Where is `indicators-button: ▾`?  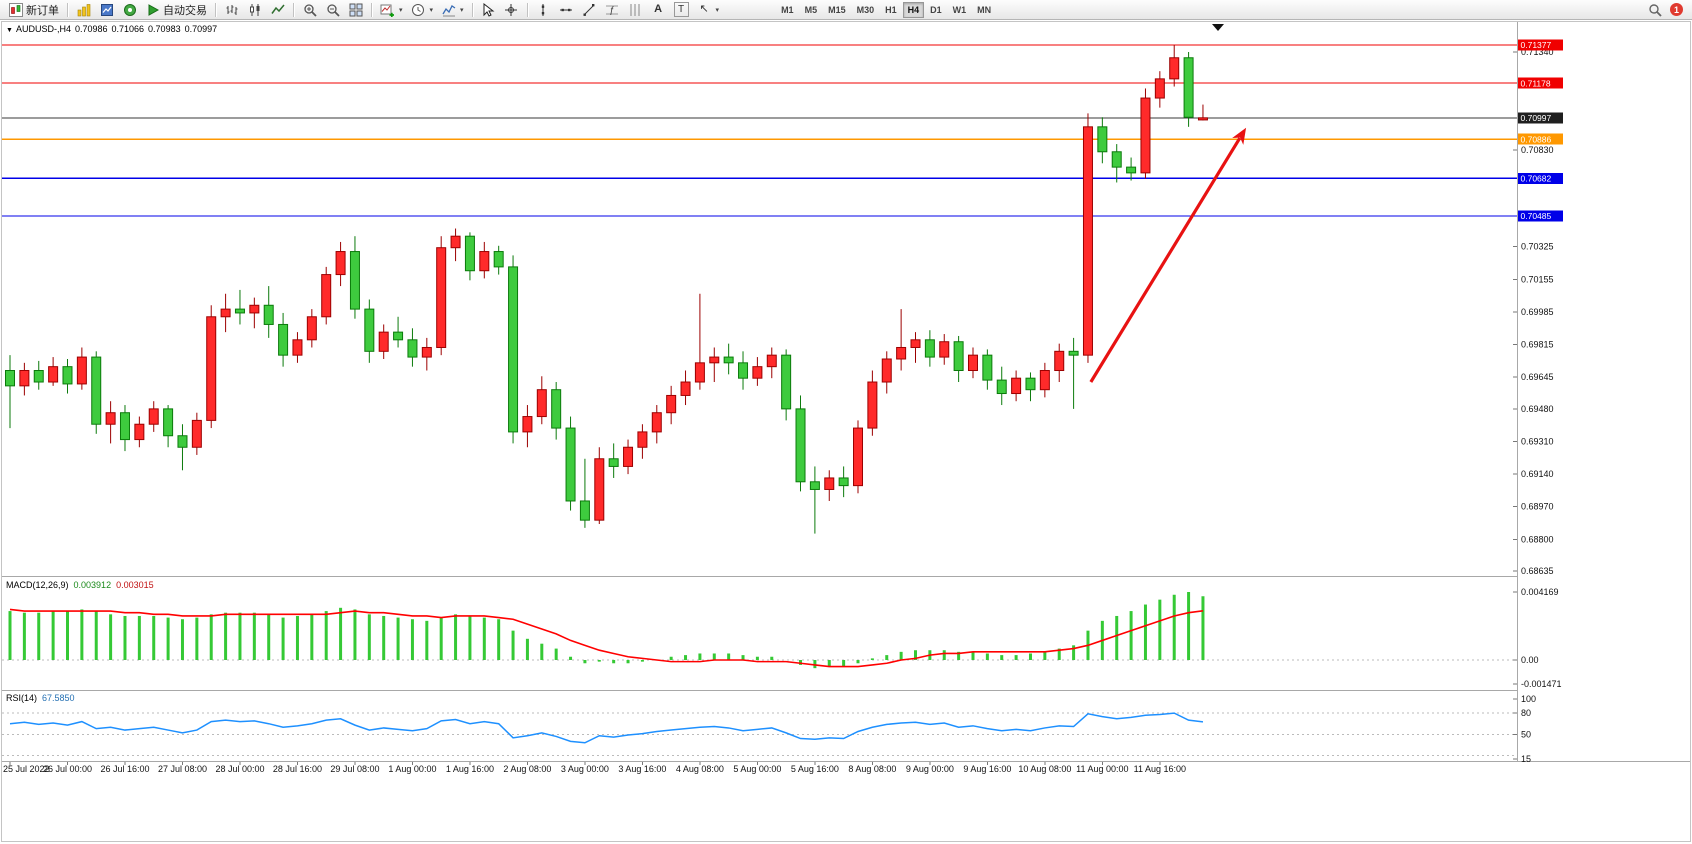
indicators-button: ▾ is located at coordinates (452, 10).